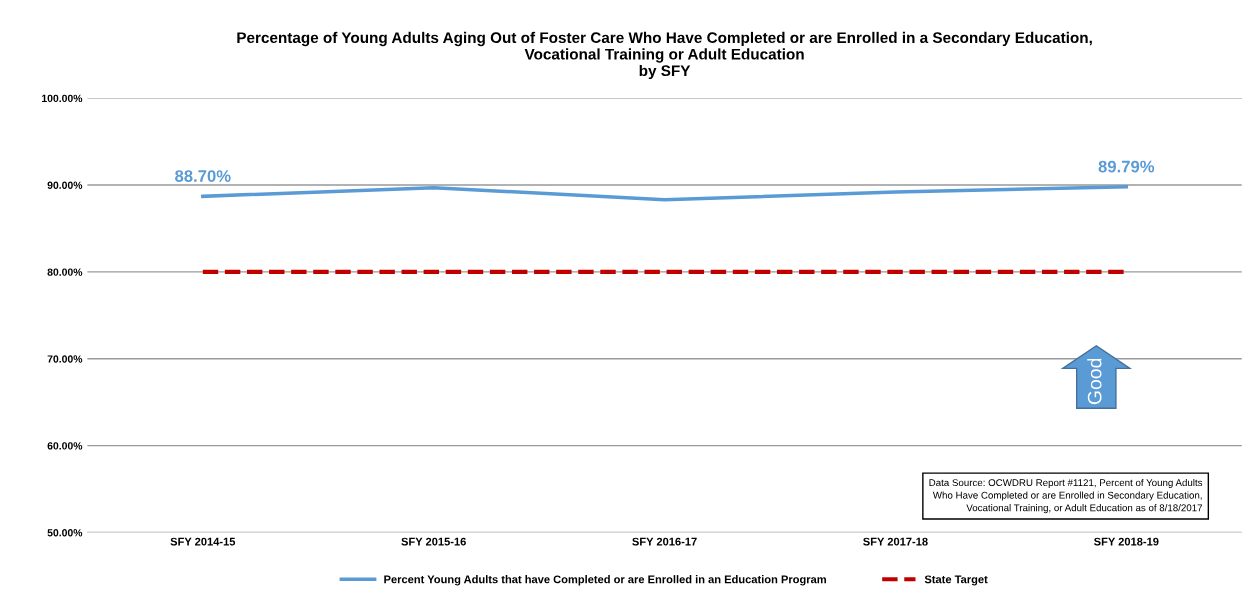 This screenshot has height=595, width=1248. Describe the element at coordinates (665, 193) in the screenshot. I see `line-series` at that location.